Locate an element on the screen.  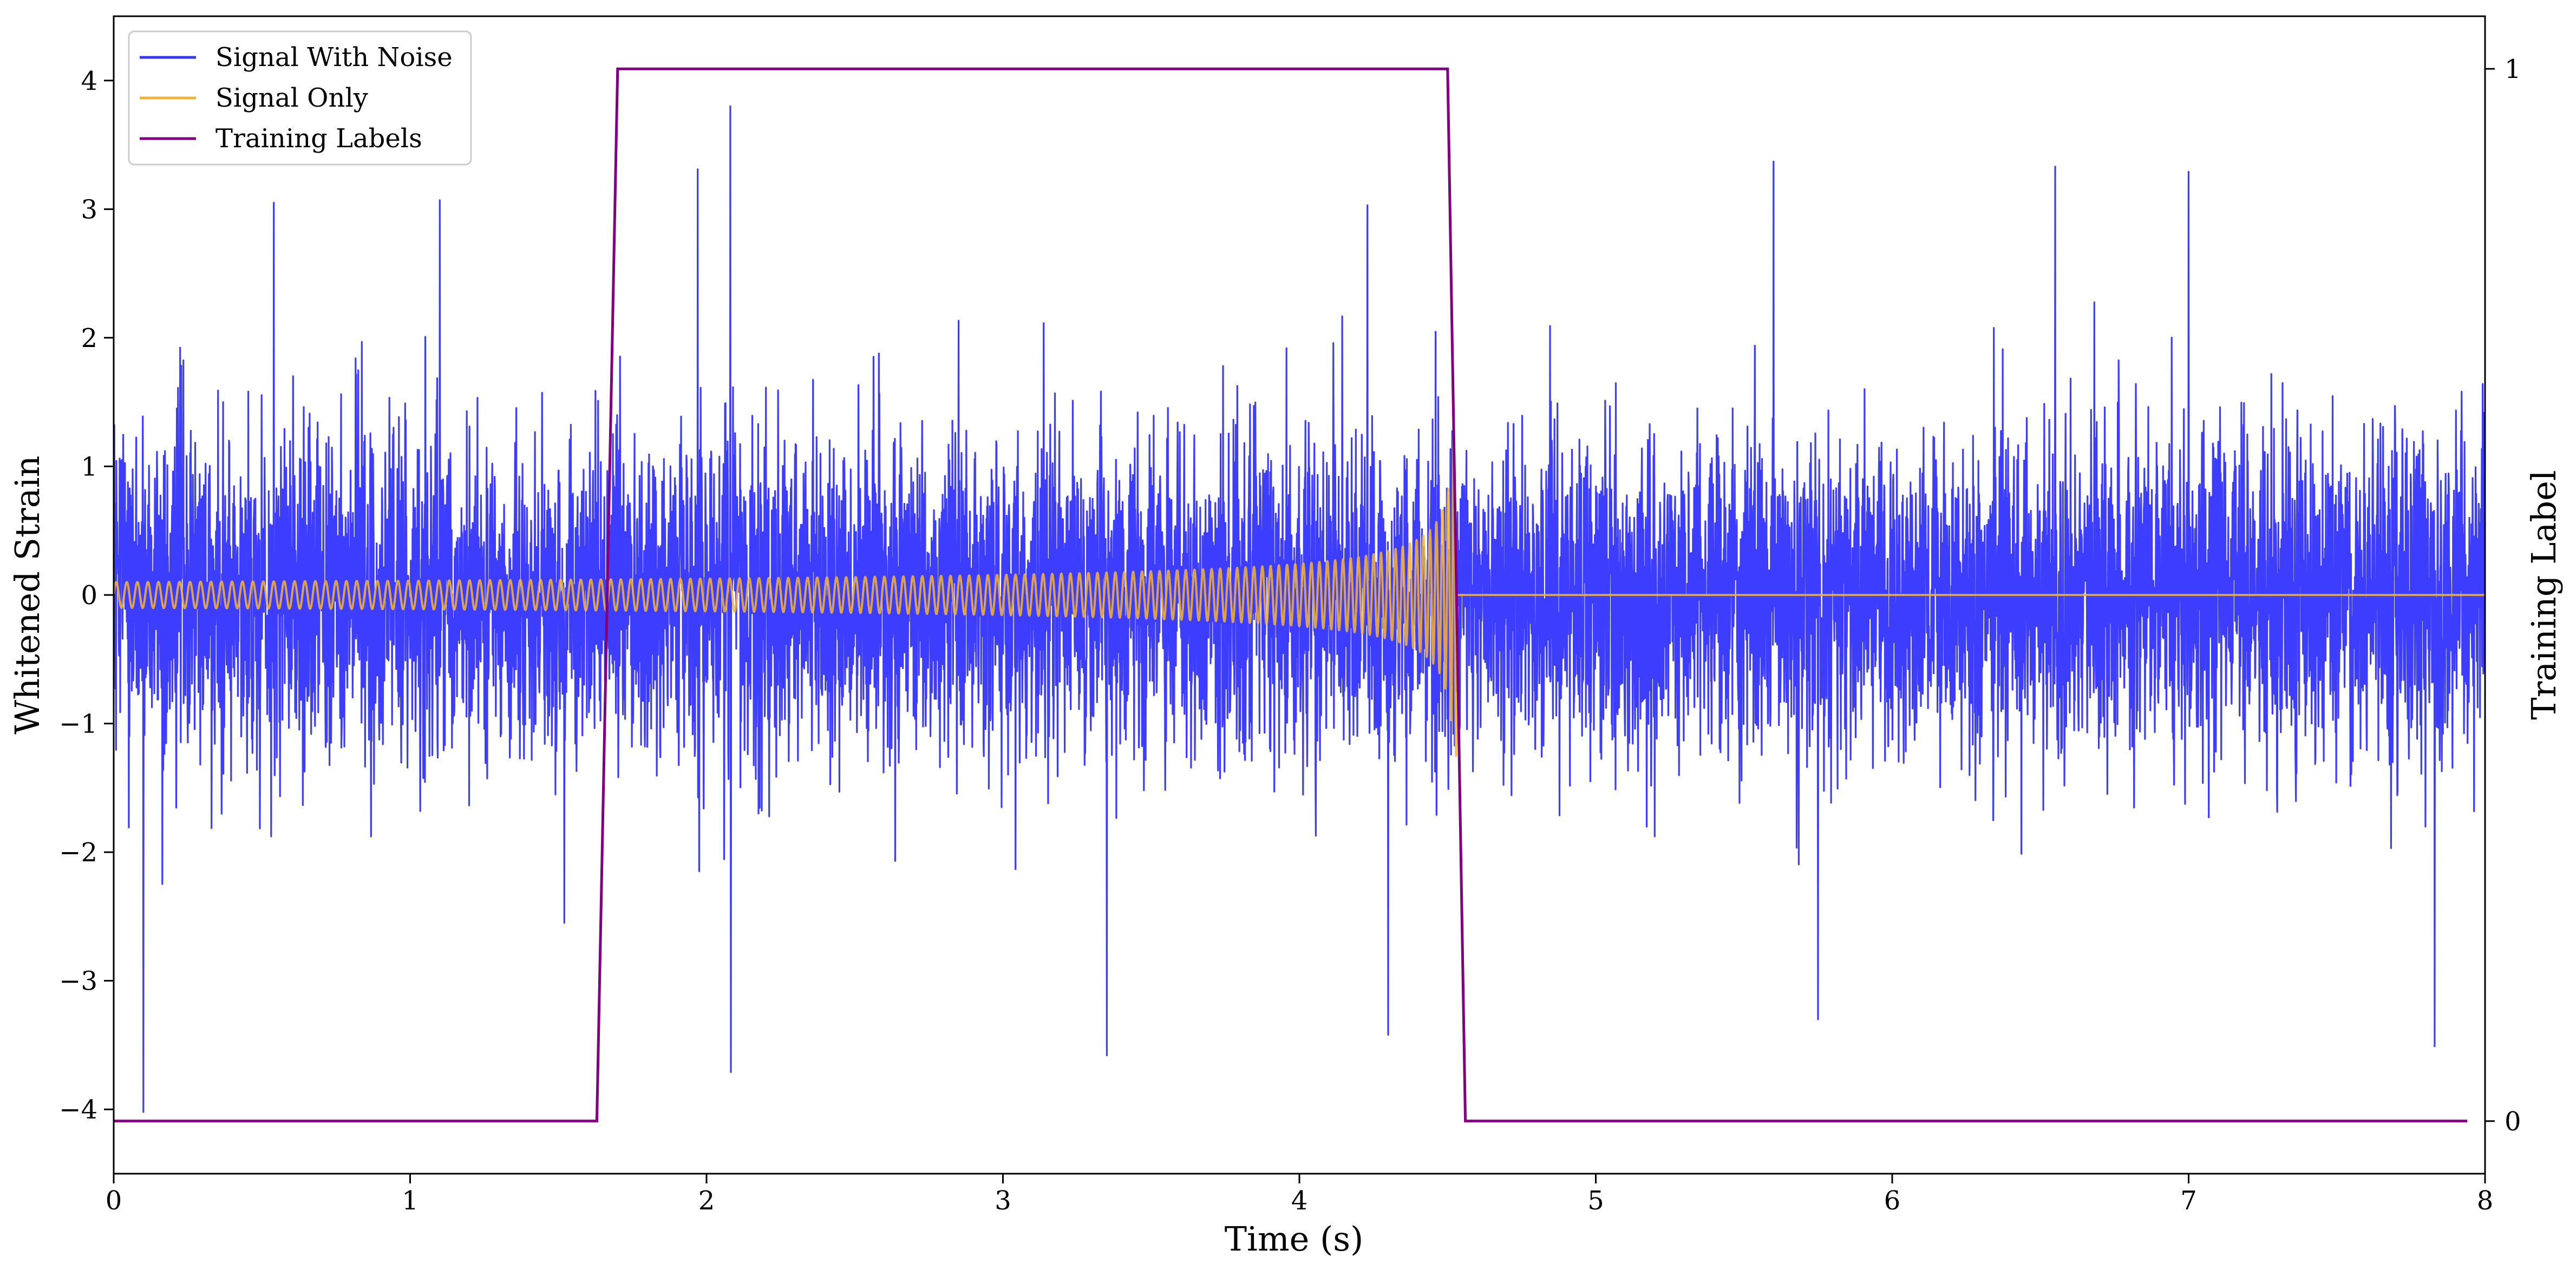
y-tick-label: −3 is located at coordinates (78, 981).